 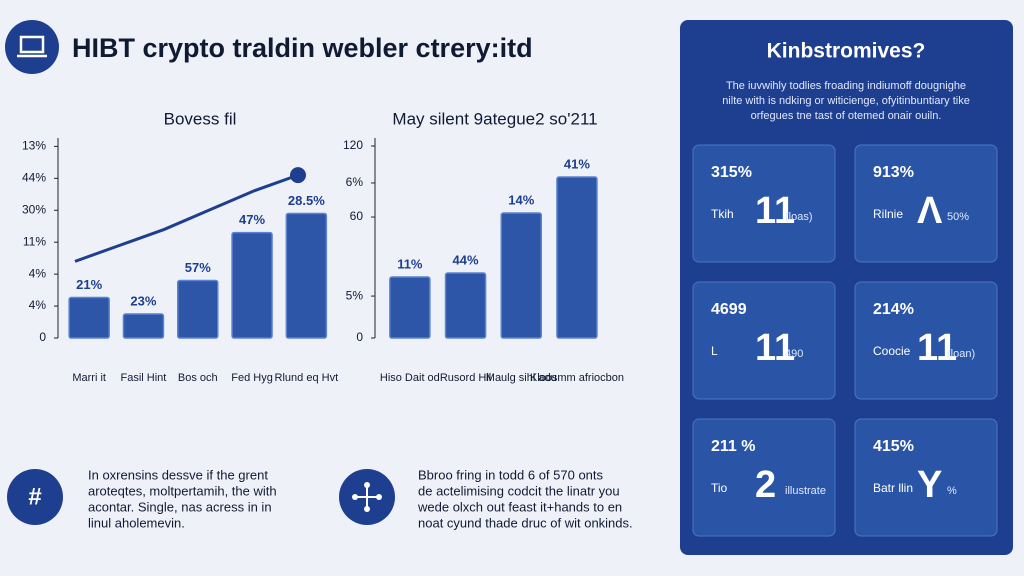 What do you see at coordinates (958, 217) in the screenshot?
I see `card-small: 50%` at bounding box center [958, 217].